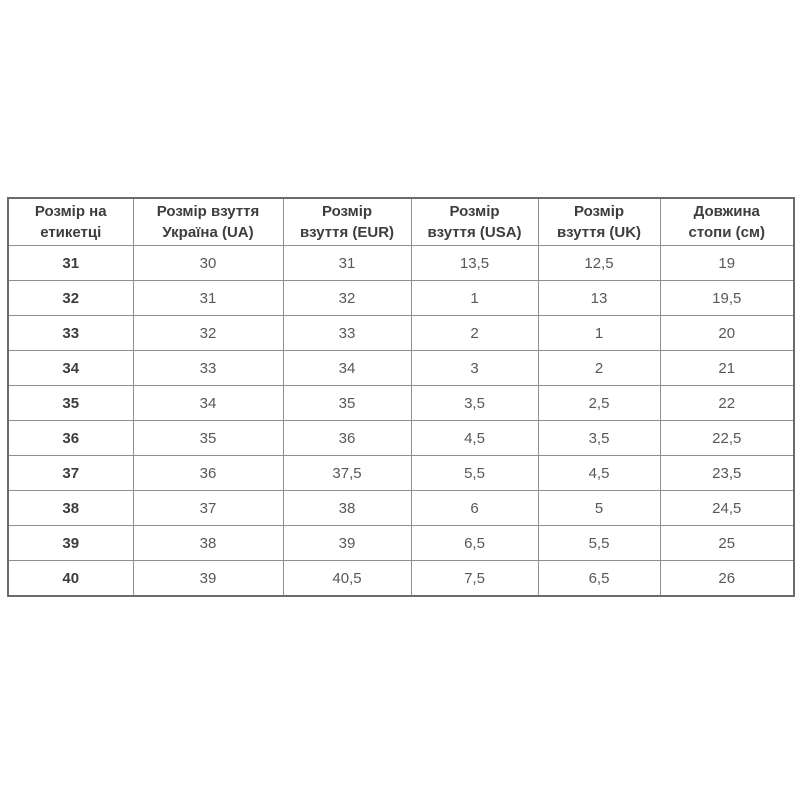 This screenshot has height=800, width=800. I want to click on row-label-cell: 31, so click(70, 263).